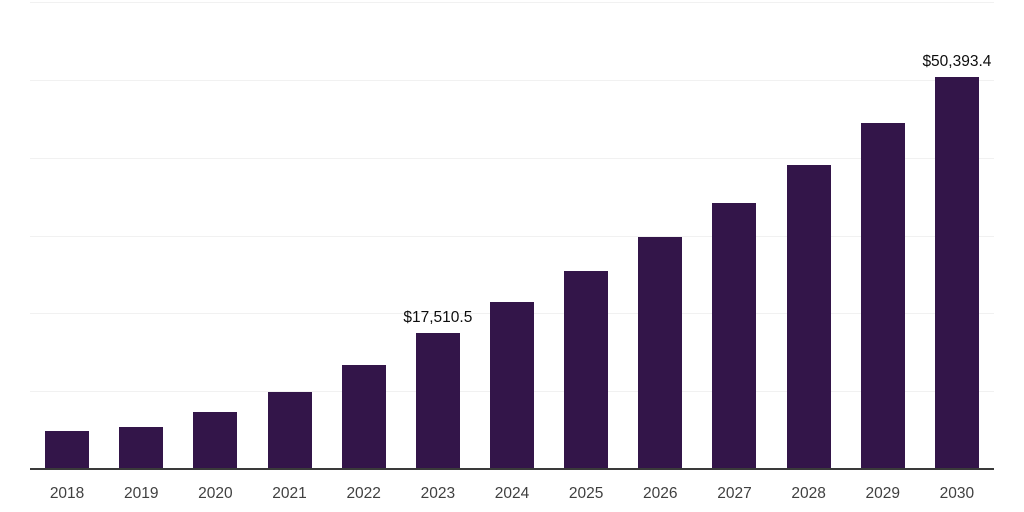 This screenshot has width=1024, height=512. Describe the element at coordinates (67, 449) in the screenshot. I see `bar-2018` at that location.